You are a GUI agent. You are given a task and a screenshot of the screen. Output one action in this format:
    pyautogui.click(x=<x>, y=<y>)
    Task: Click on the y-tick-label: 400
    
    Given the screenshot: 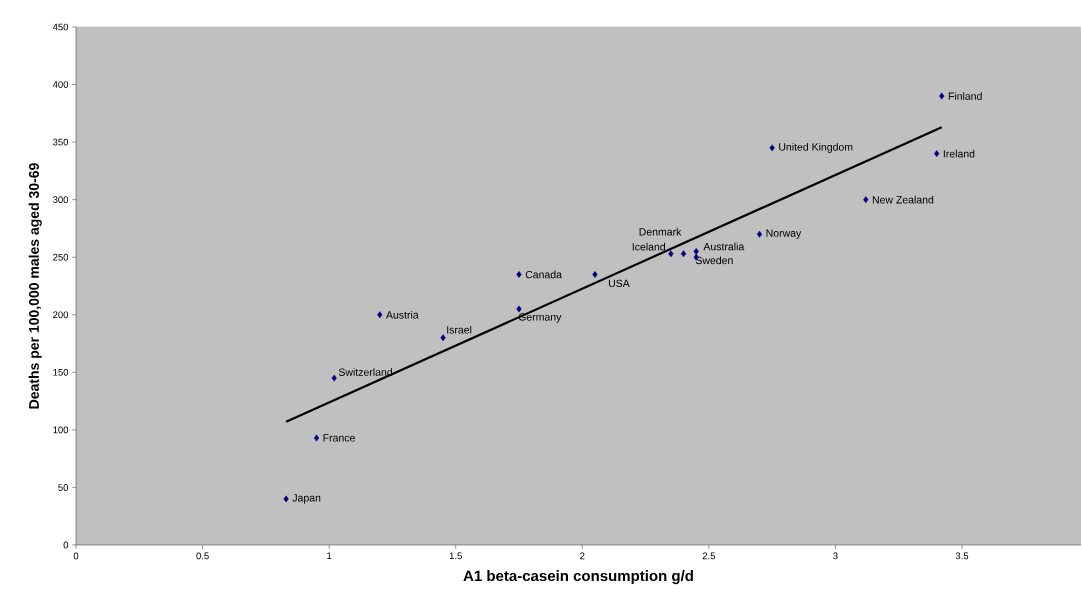 What is the action you would take?
    pyautogui.click(x=60, y=84)
    